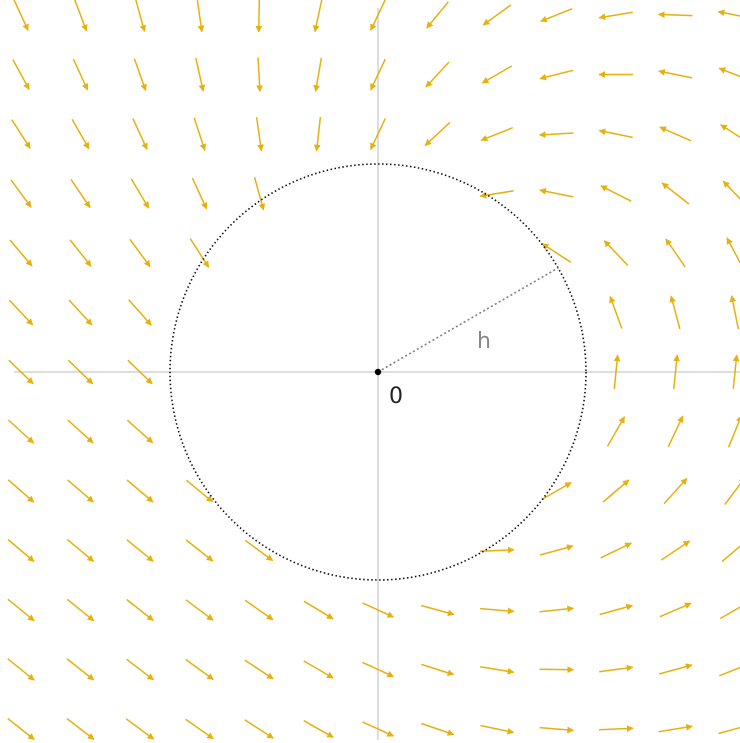  I want to click on origin-point, so click(378, 372).